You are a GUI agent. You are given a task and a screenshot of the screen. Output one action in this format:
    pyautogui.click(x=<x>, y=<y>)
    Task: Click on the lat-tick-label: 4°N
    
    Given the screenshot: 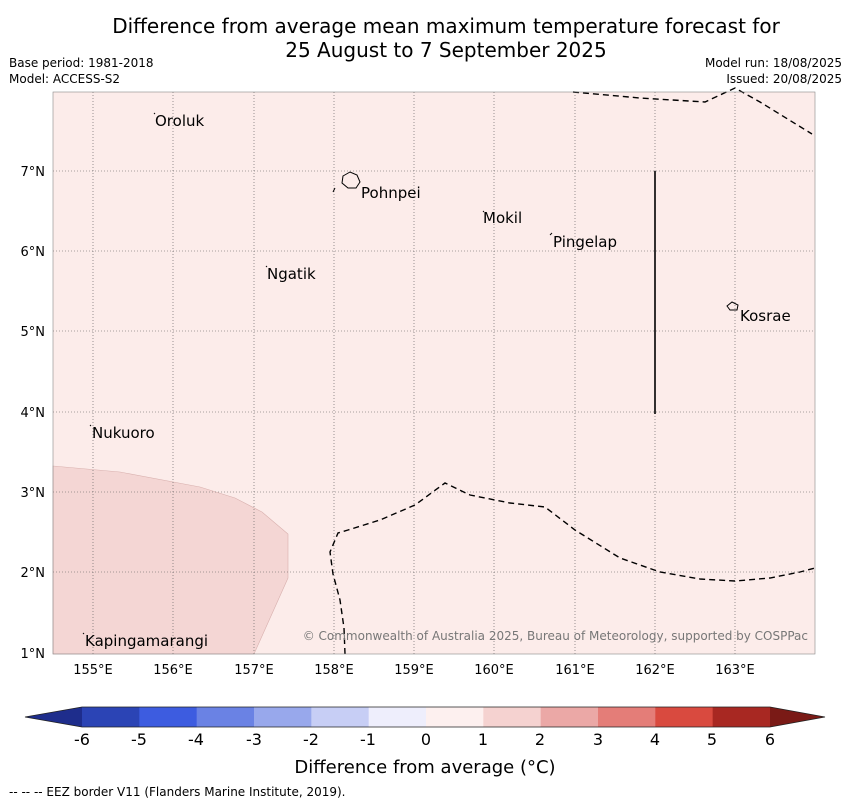 What is the action you would take?
    pyautogui.click(x=33, y=413)
    